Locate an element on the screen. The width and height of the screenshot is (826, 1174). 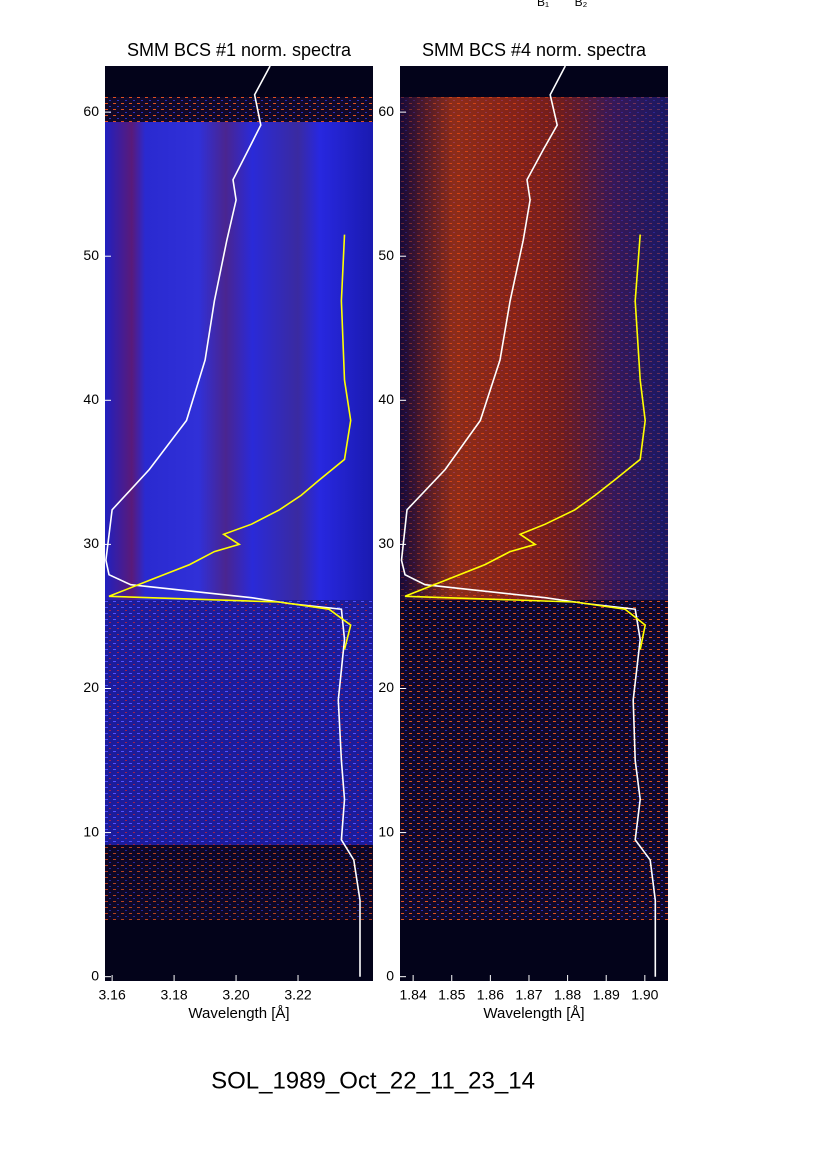
x-tick-label: 1.84 is located at coordinates (413, 995).